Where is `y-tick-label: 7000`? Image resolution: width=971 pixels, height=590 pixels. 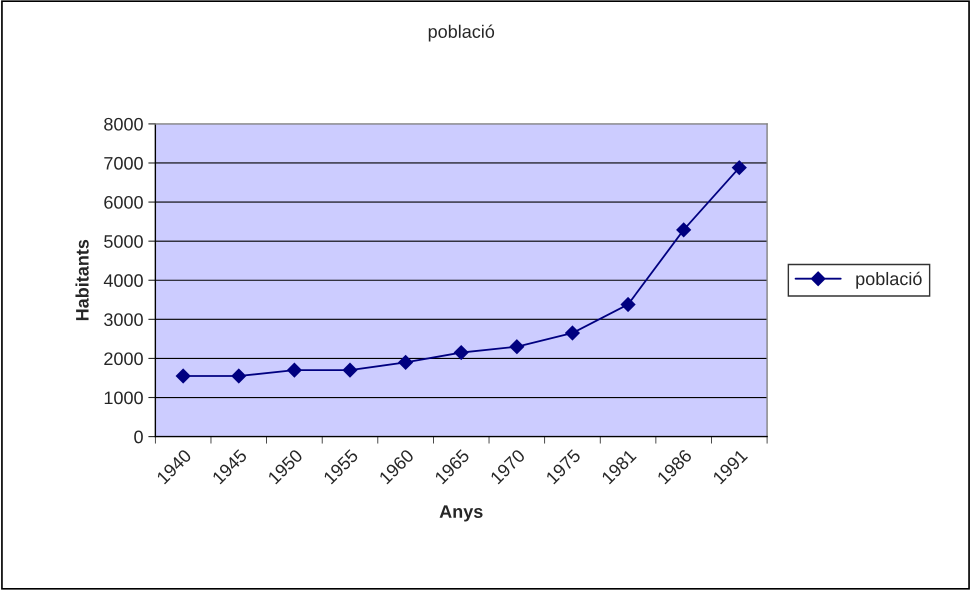 y-tick-label: 7000 is located at coordinates (123, 163).